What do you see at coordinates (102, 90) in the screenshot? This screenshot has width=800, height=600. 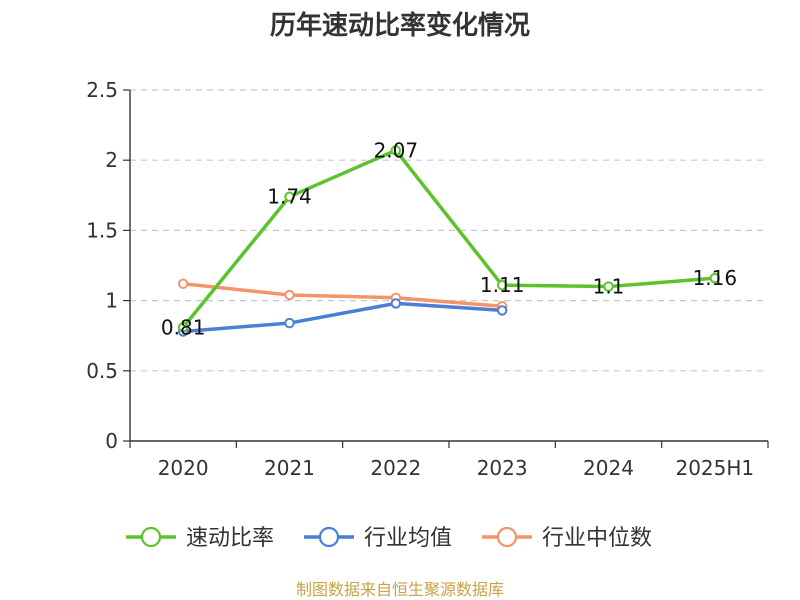 I see `y-tick-label: 2.5` at bounding box center [102, 90].